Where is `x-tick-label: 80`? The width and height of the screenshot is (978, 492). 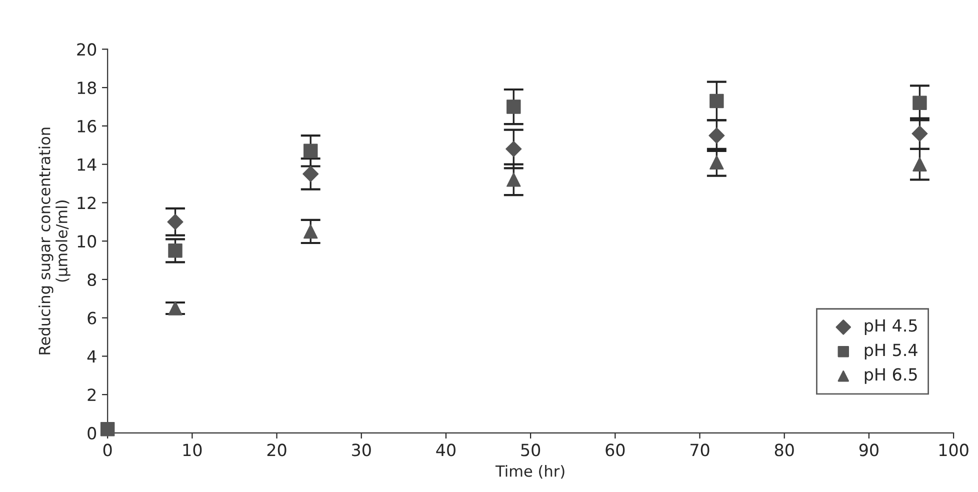 x-tick-label: 80 is located at coordinates (784, 450).